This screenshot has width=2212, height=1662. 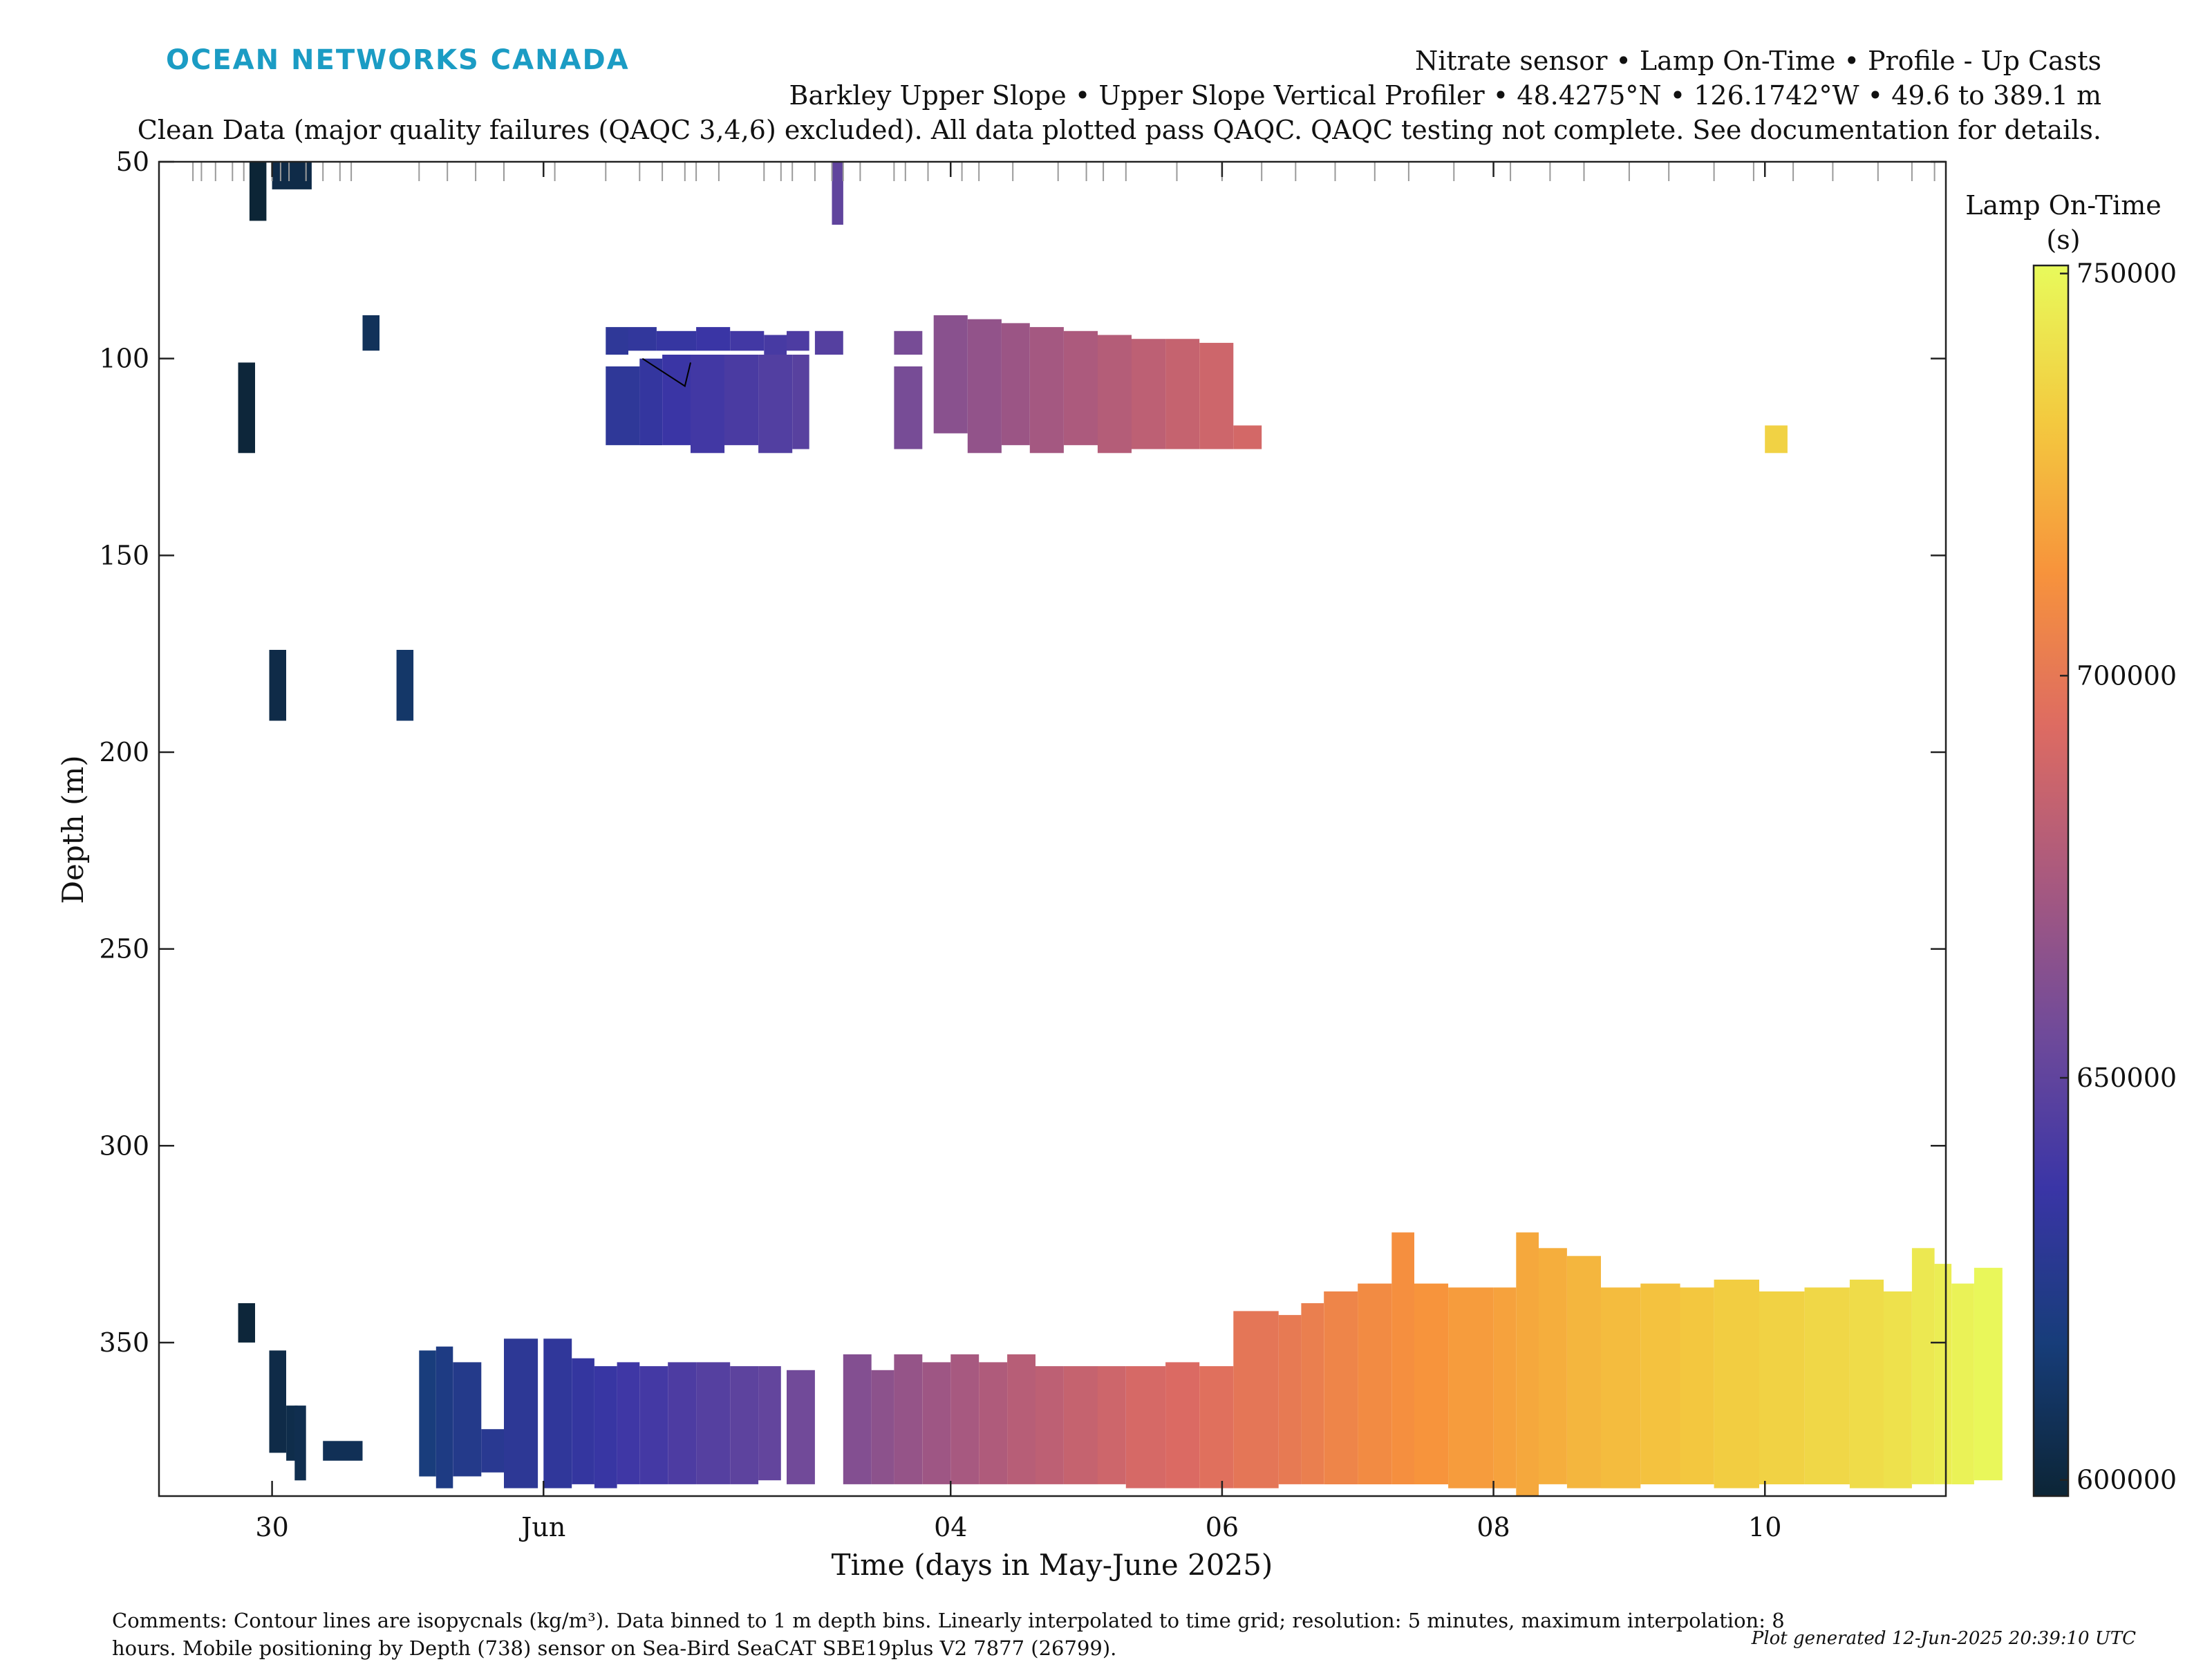 What do you see at coordinates (124, 1145) in the screenshot?
I see `y-tick-label: 300` at bounding box center [124, 1145].